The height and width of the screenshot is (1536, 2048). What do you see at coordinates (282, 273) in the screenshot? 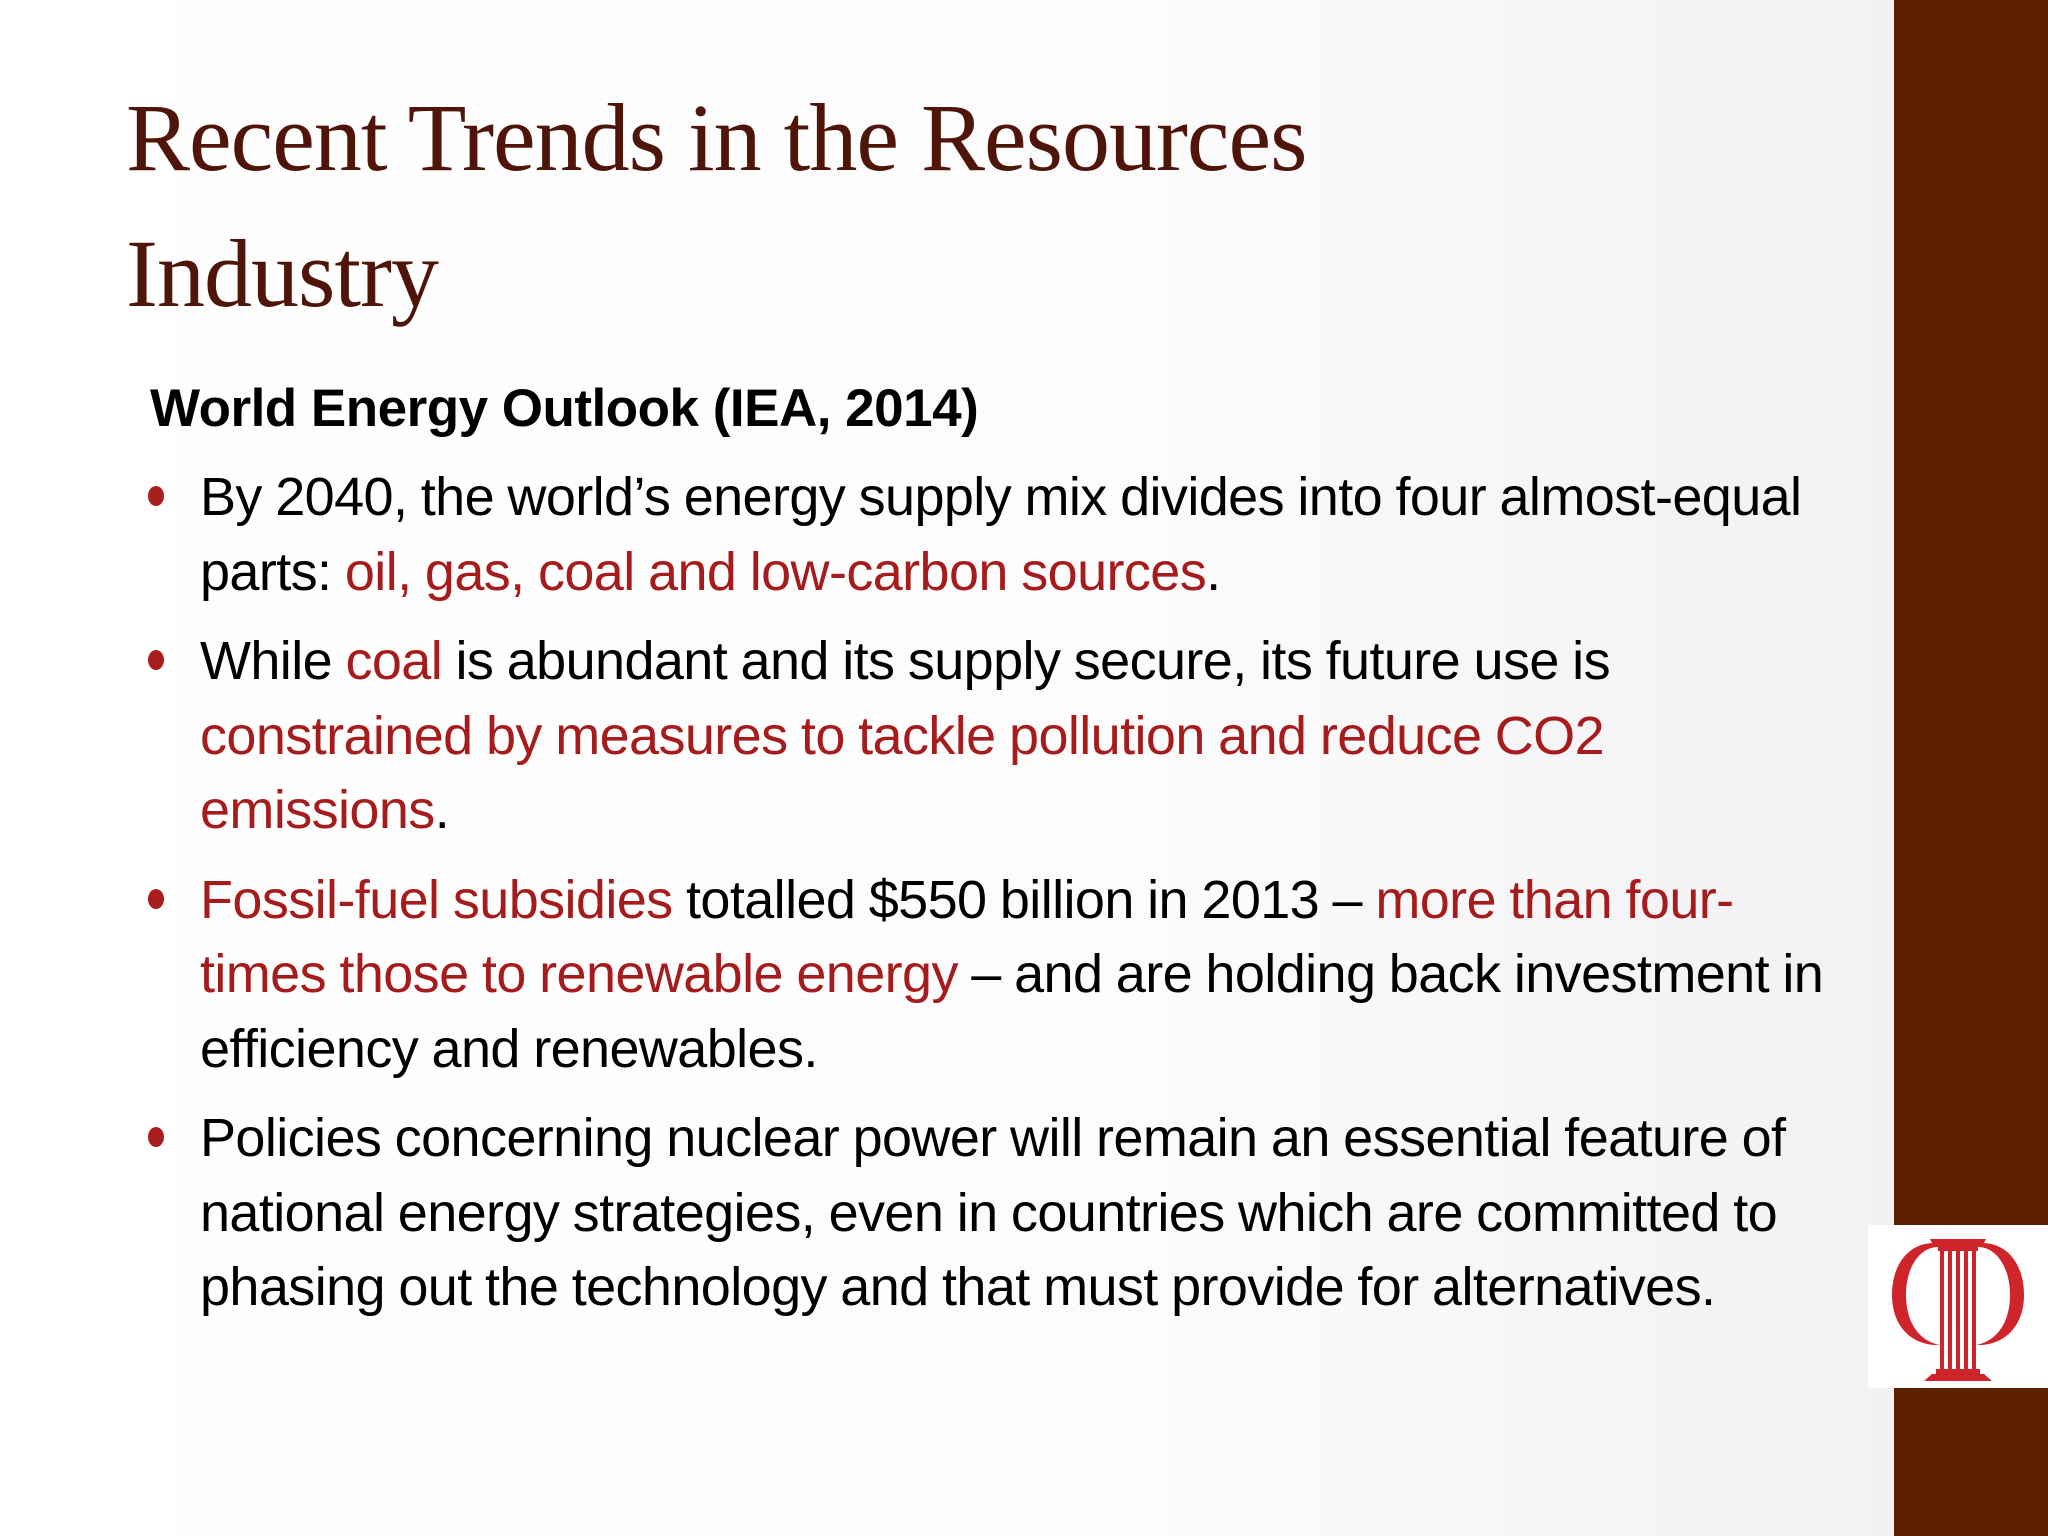
I see `slide-title-line-2: Industry` at bounding box center [282, 273].